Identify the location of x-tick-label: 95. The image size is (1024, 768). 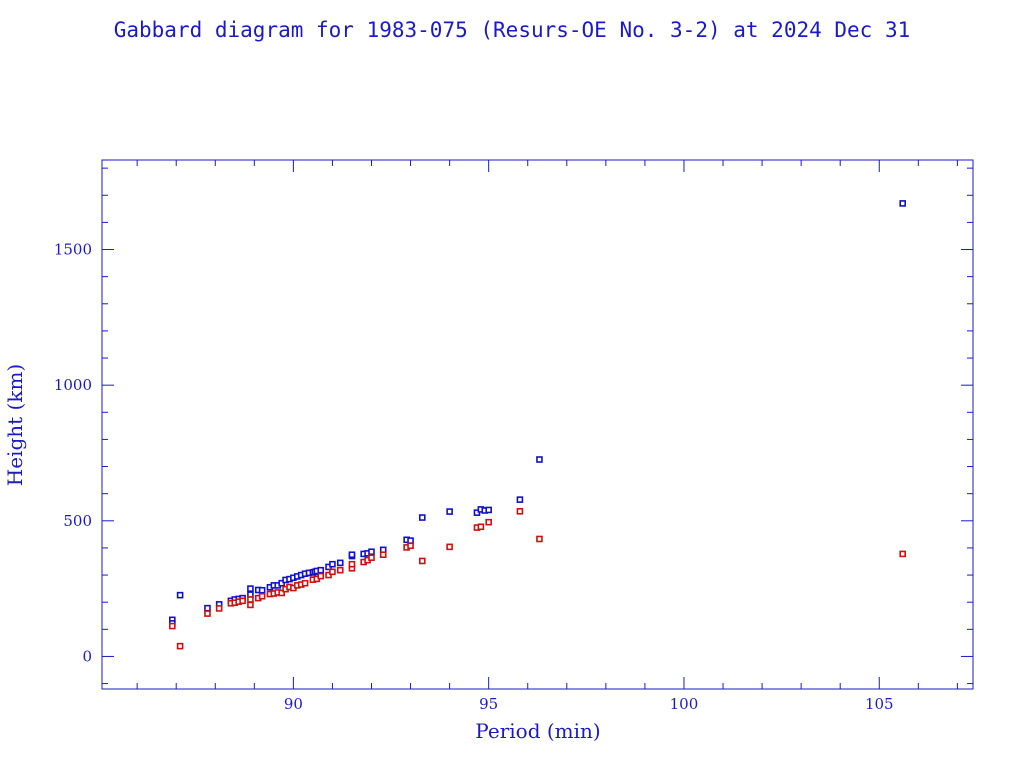
(488, 704).